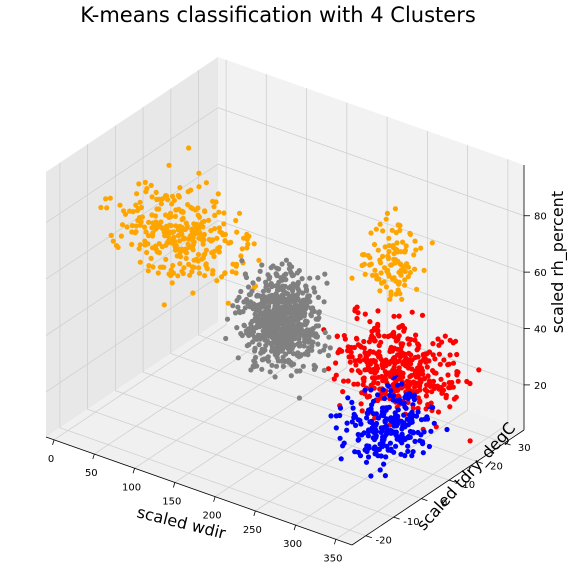 This screenshot has height=580, width=579. Describe the element at coordinates (332, 558) in the screenshot. I see `x-tick-label: 350` at that location.